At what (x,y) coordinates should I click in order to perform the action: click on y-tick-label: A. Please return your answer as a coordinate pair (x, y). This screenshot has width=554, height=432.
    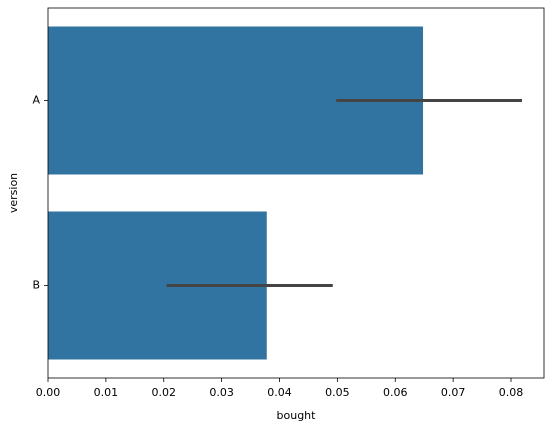
    Looking at the image, I should click on (36, 100).